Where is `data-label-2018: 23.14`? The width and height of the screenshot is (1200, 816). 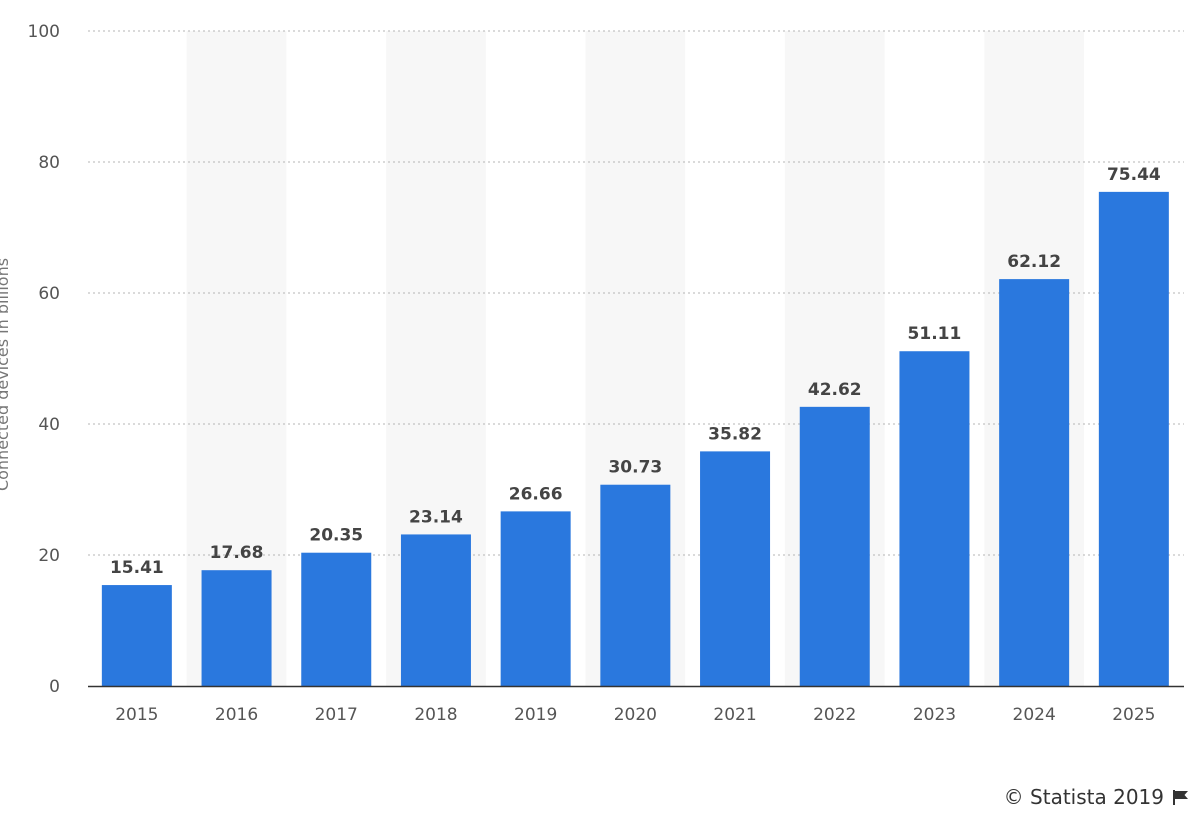
data-label-2018: 23.14 is located at coordinates (436, 517).